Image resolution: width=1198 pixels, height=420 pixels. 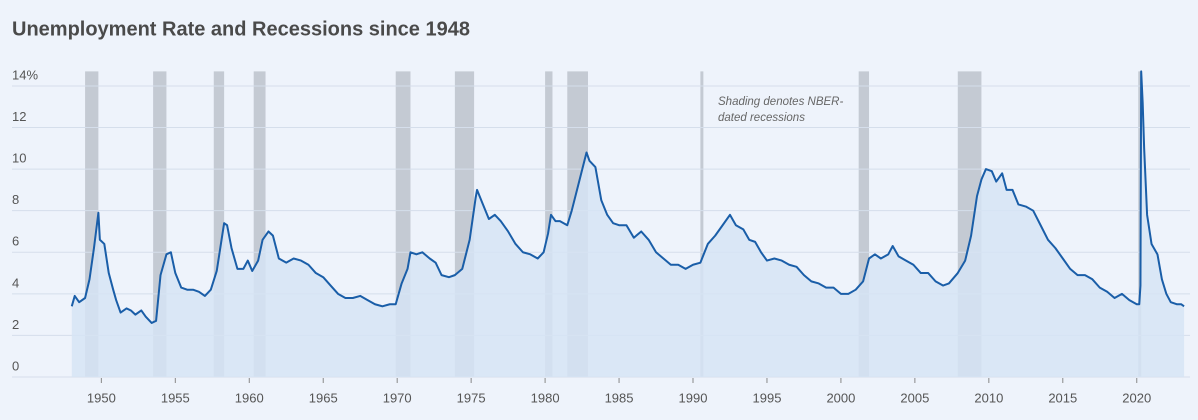 I want to click on y-tick-label: 4, so click(x=15, y=282).